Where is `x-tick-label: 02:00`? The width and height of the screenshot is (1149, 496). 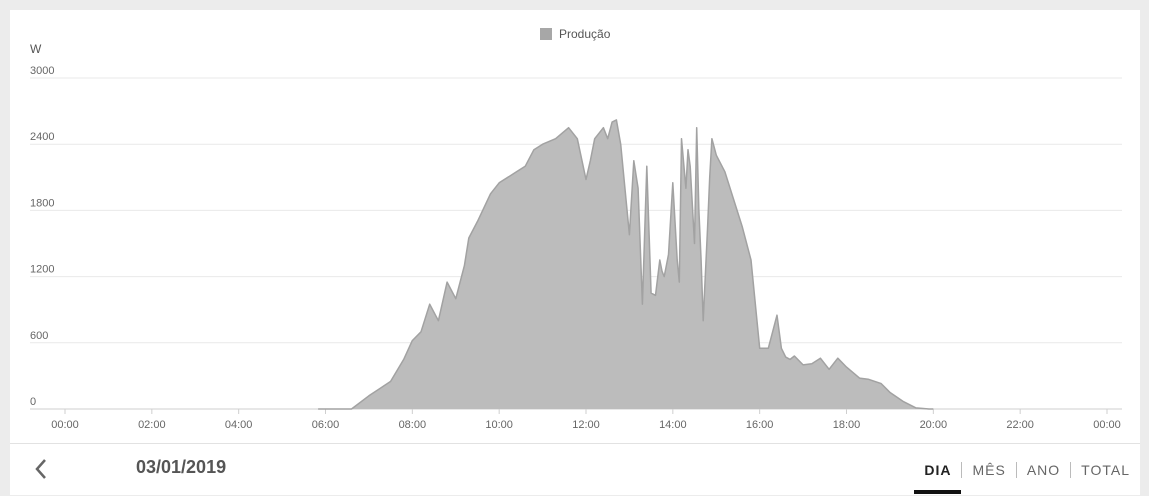
x-tick-label: 02:00 is located at coordinates (152, 425).